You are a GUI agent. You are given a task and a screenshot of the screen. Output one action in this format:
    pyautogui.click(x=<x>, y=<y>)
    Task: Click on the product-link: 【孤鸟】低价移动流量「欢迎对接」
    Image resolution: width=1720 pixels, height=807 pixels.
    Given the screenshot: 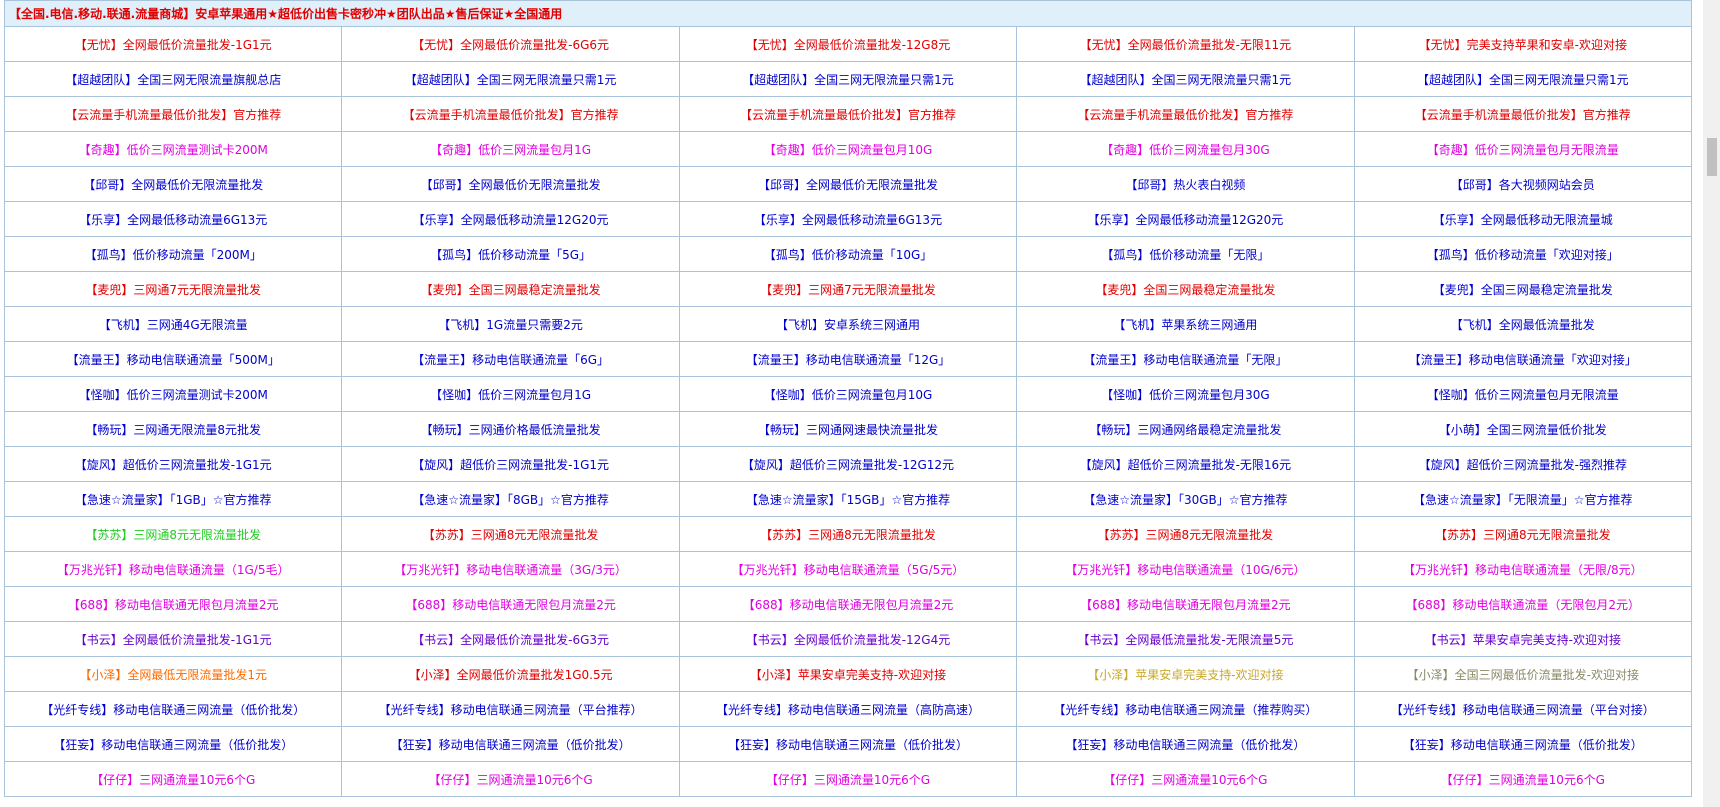 What is the action you would take?
    pyautogui.click(x=1523, y=254)
    